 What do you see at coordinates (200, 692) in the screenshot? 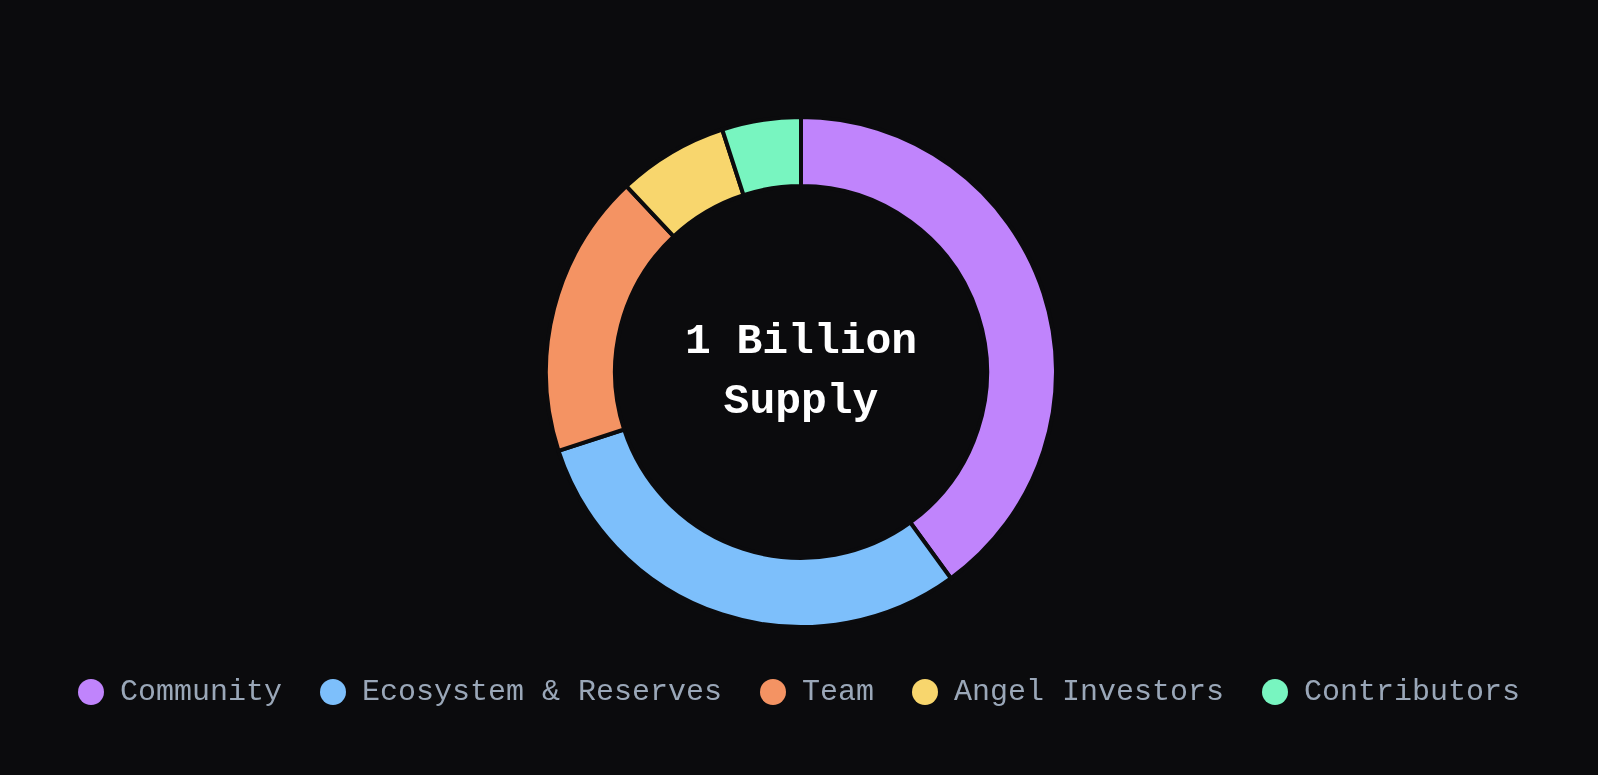
I see `legend-label: Community` at bounding box center [200, 692].